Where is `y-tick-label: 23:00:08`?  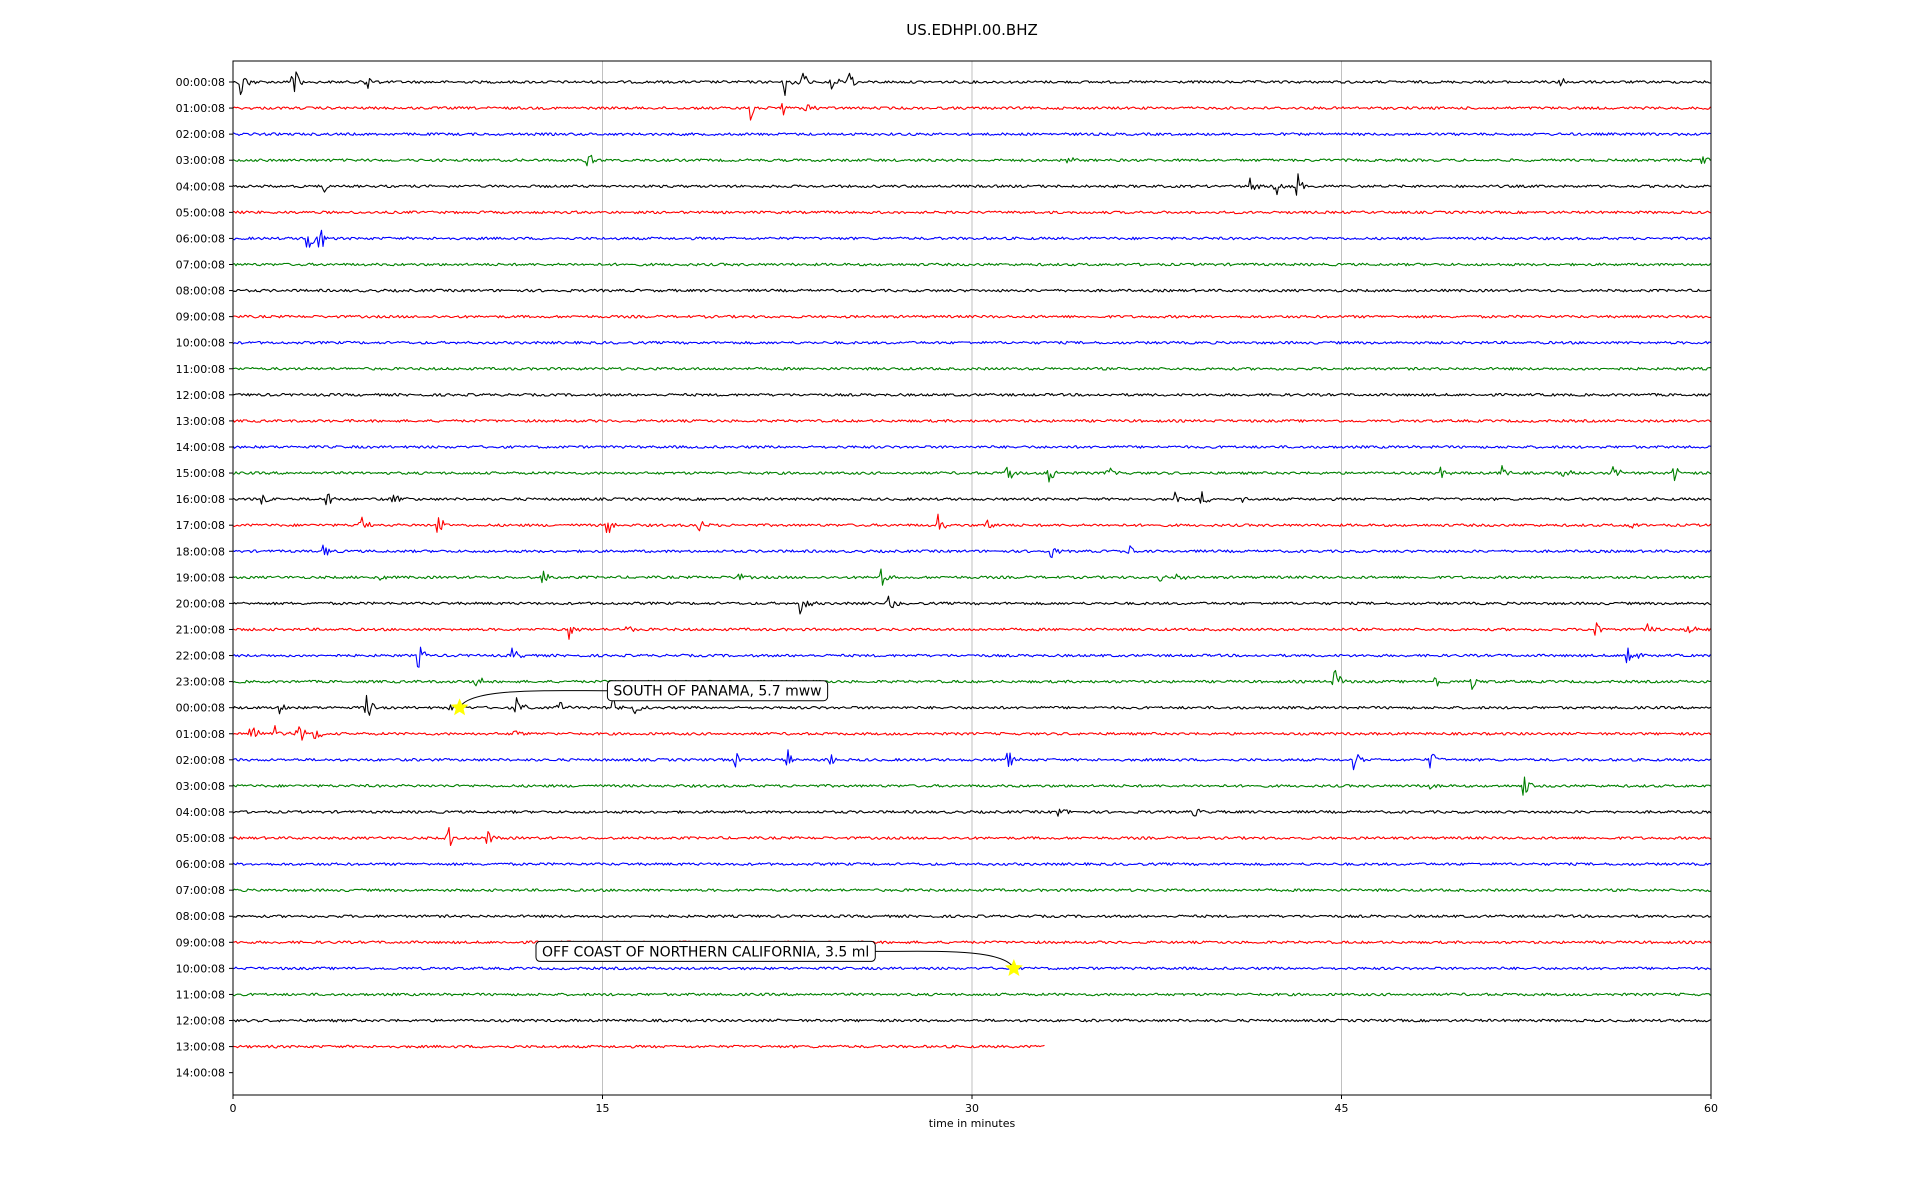
y-tick-label: 23:00:08 is located at coordinates (200, 682).